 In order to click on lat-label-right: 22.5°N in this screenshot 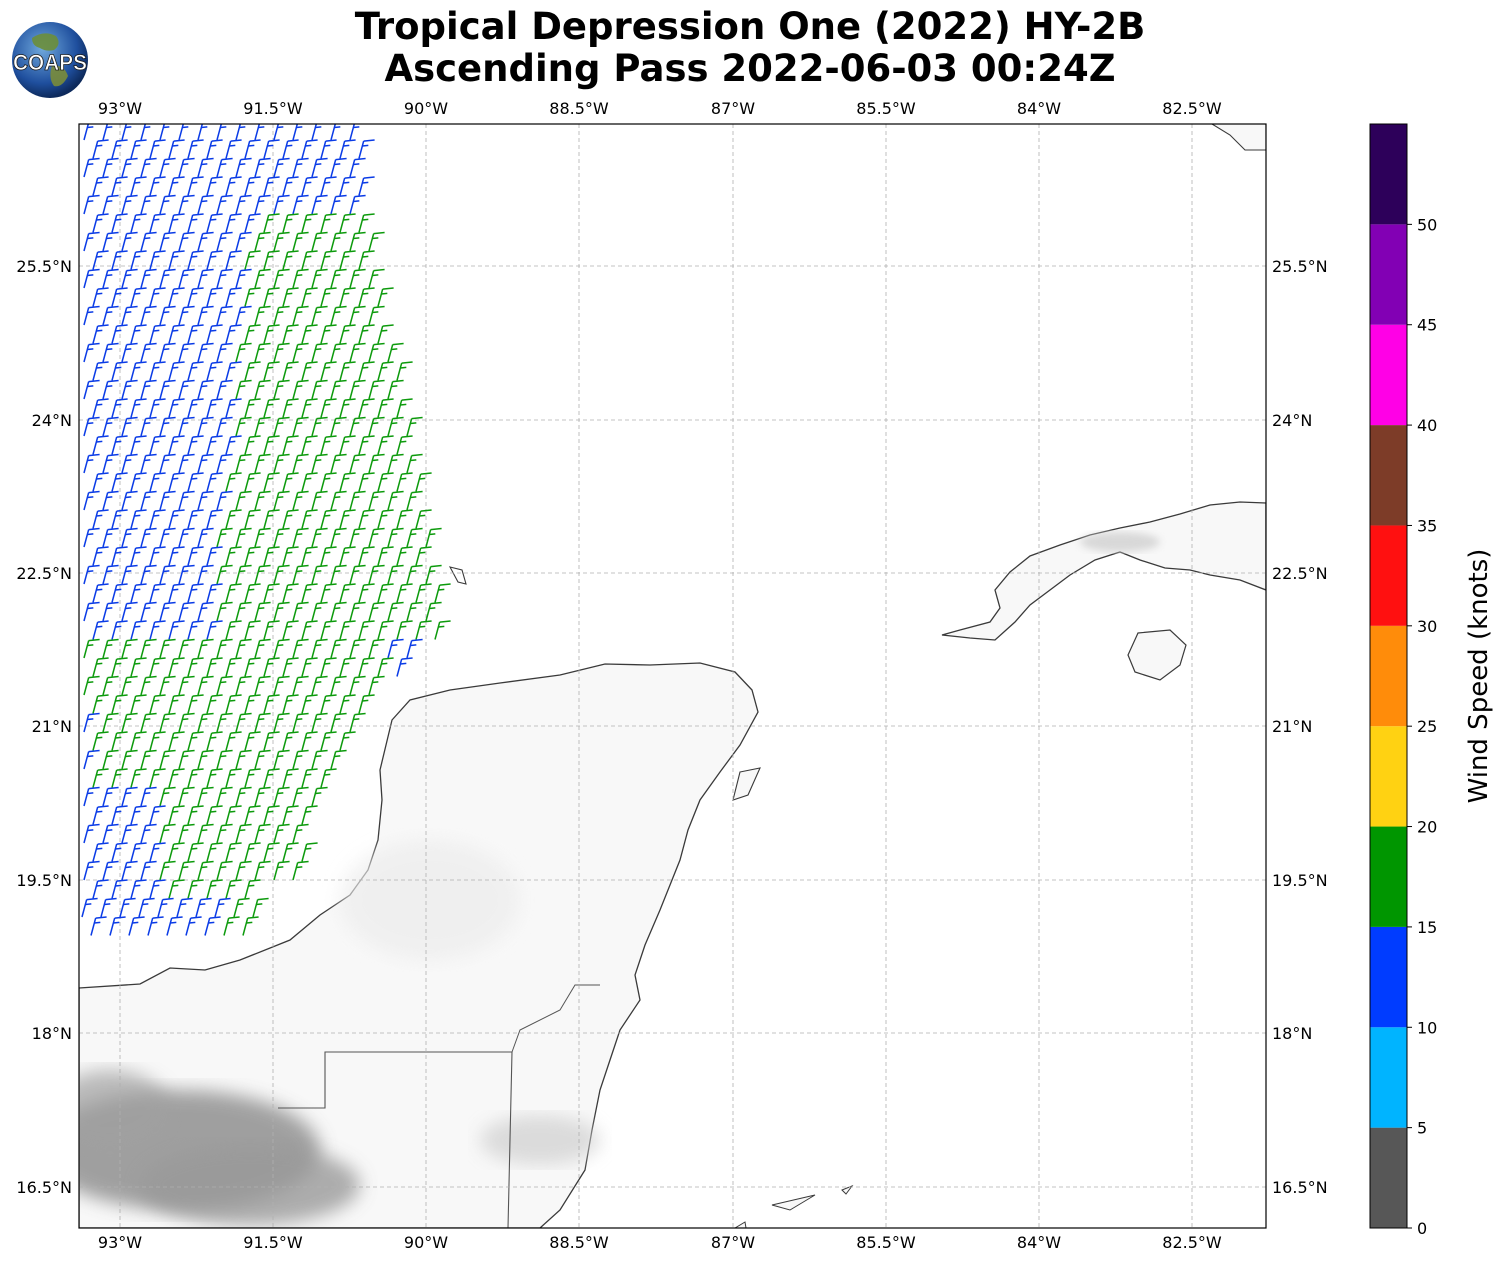, I will do `click(1300, 573)`.